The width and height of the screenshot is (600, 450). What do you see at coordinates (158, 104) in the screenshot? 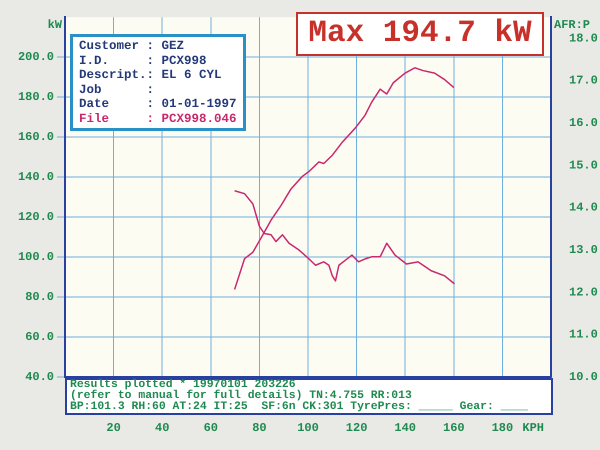
I see `annotation: Date : 01-01-1997` at bounding box center [158, 104].